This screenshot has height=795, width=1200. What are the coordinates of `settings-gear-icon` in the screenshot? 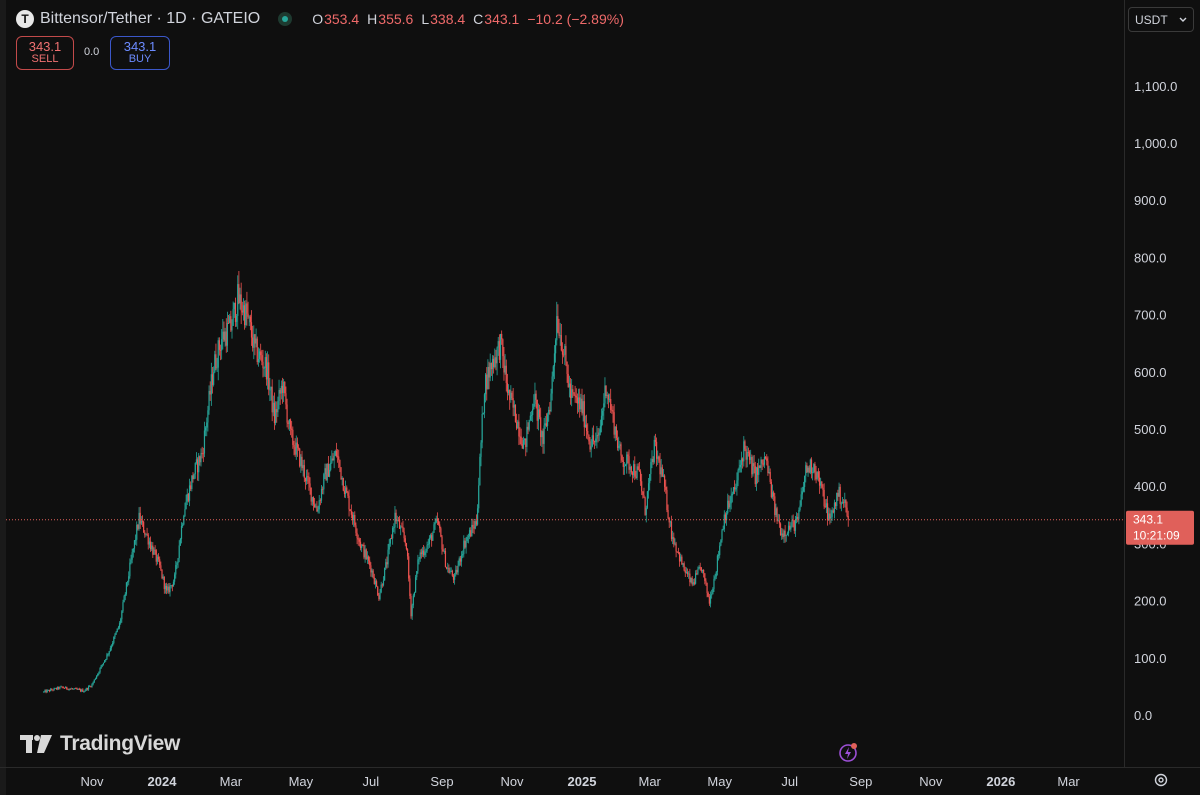 It's located at (1161, 780).